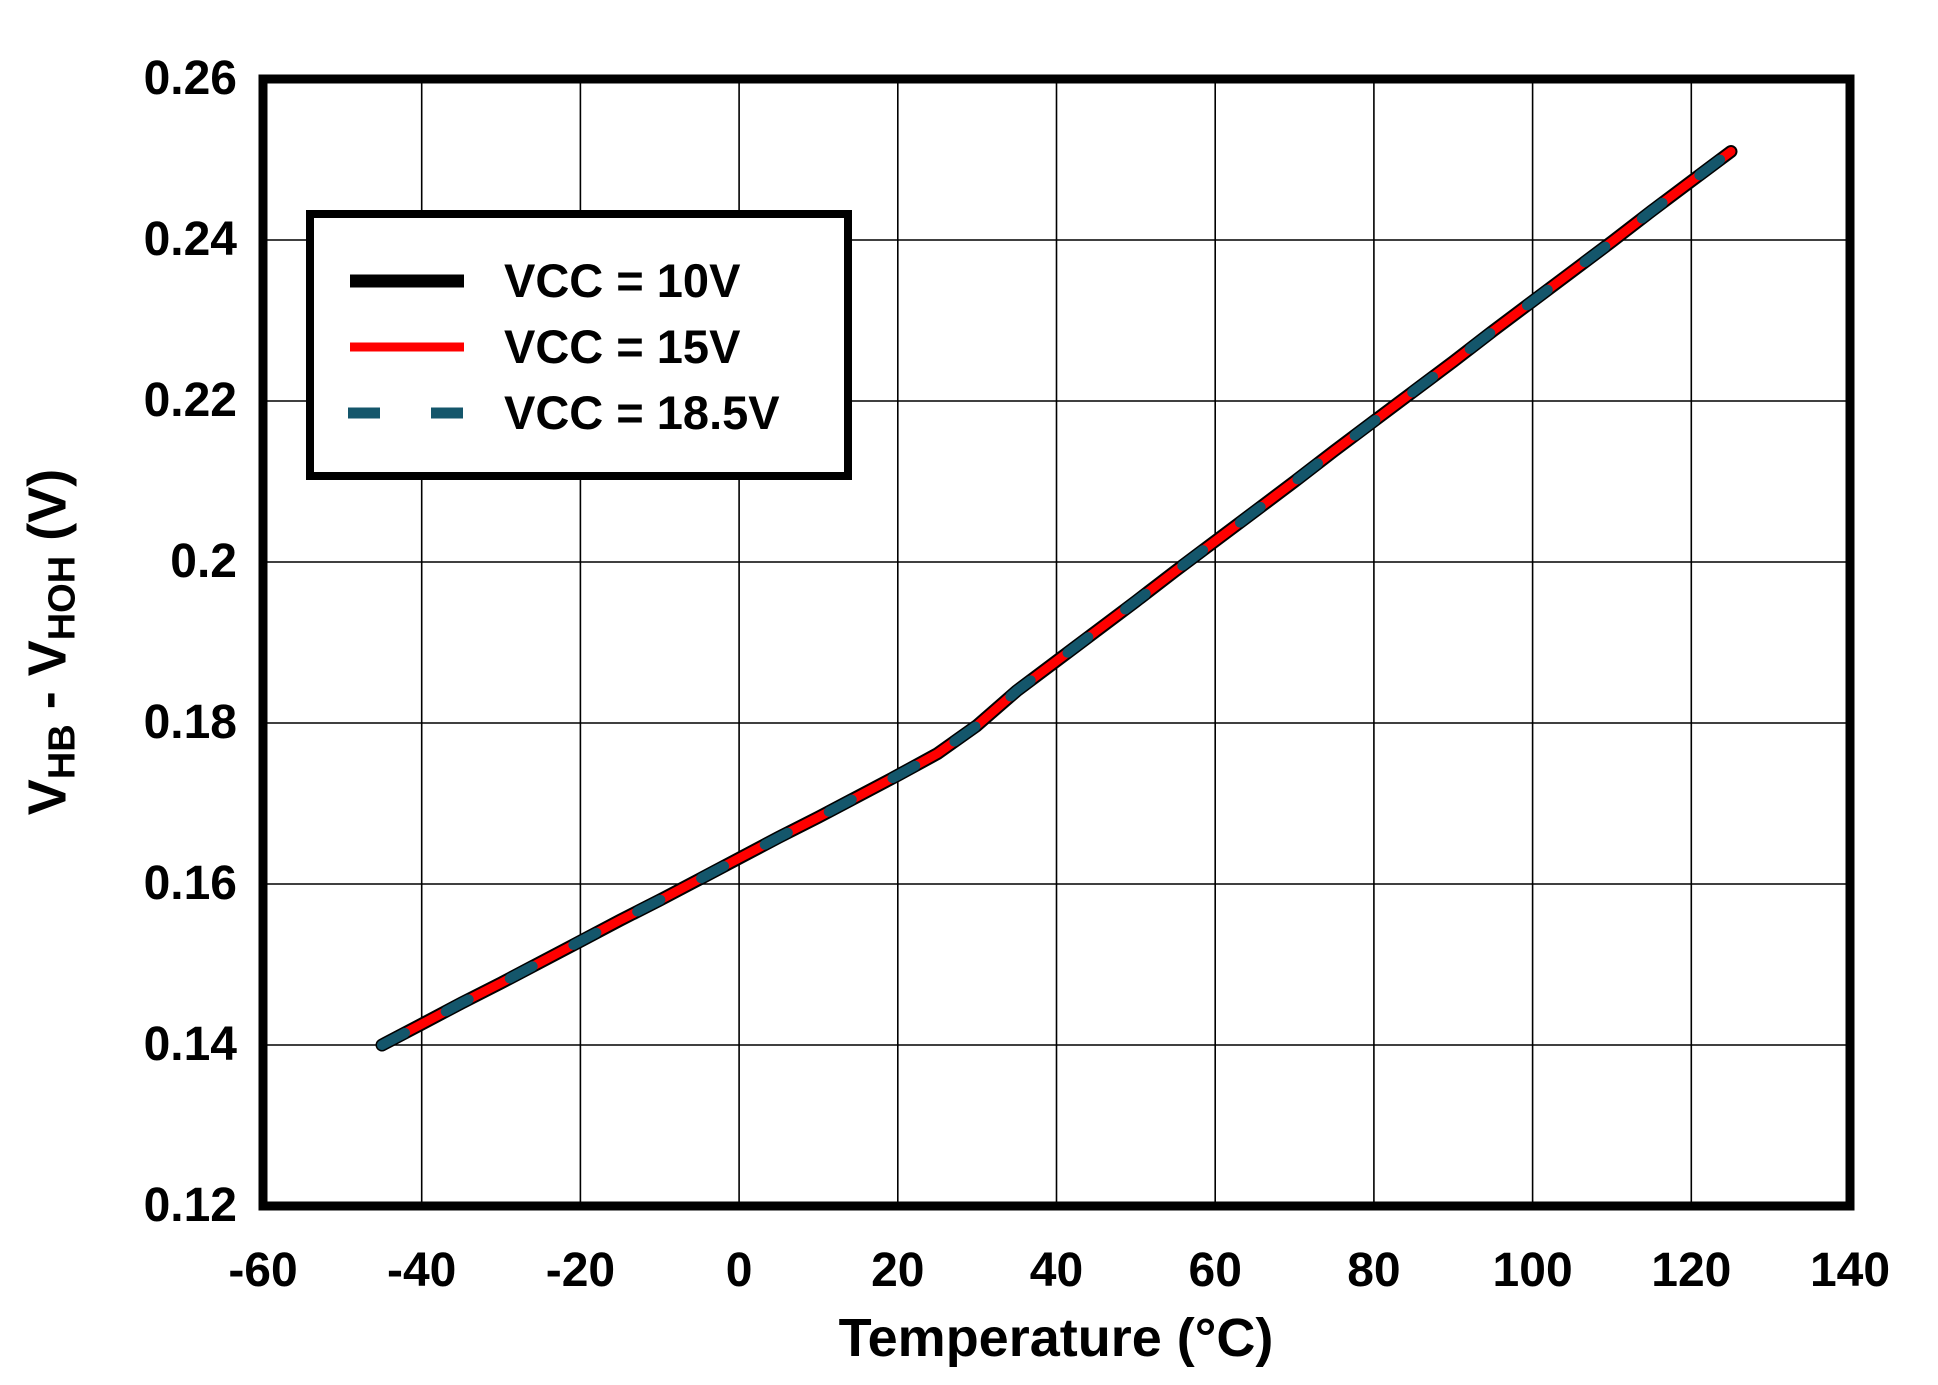 The image size is (1938, 1385). What do you see at coordinates (1056, 1338) in the screenshot?
I see `x-axis-title: Temperature (°C)` at bounding box center [1056, 1338].